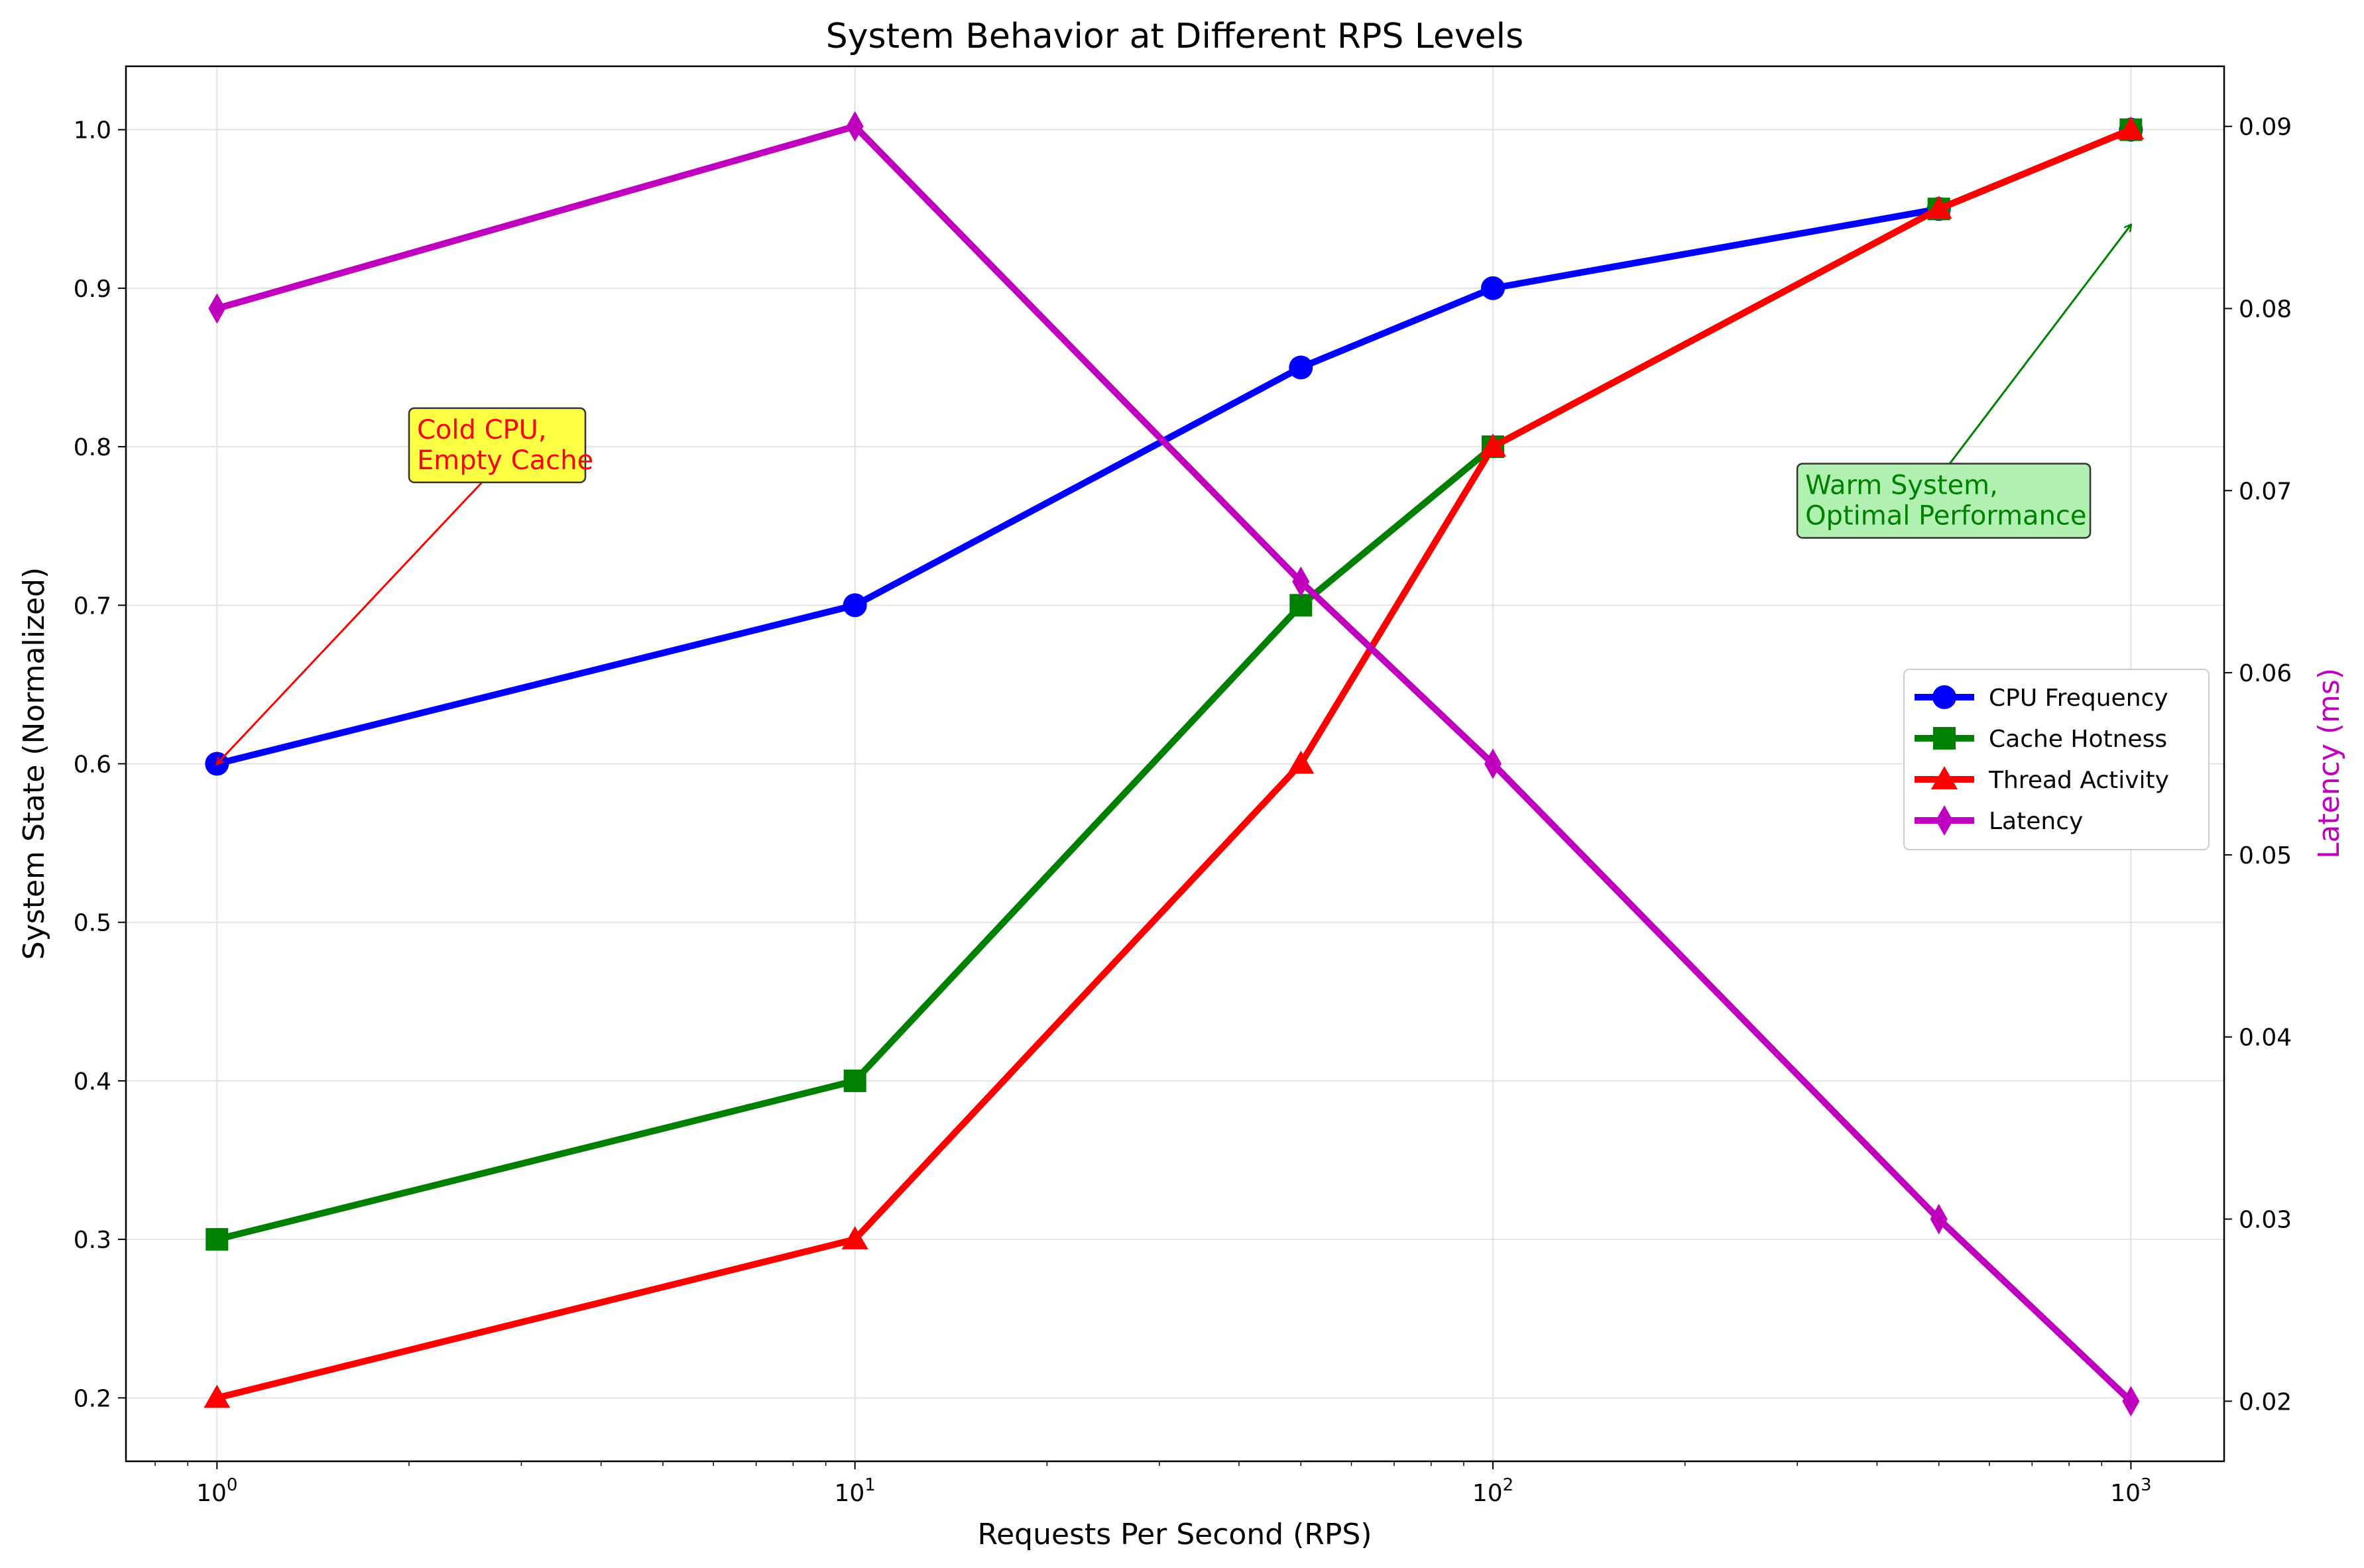 The width and height of the screenshot is (2364, 1568). I want to click on y2-tick-label: 0.07, so click(2266, 492).